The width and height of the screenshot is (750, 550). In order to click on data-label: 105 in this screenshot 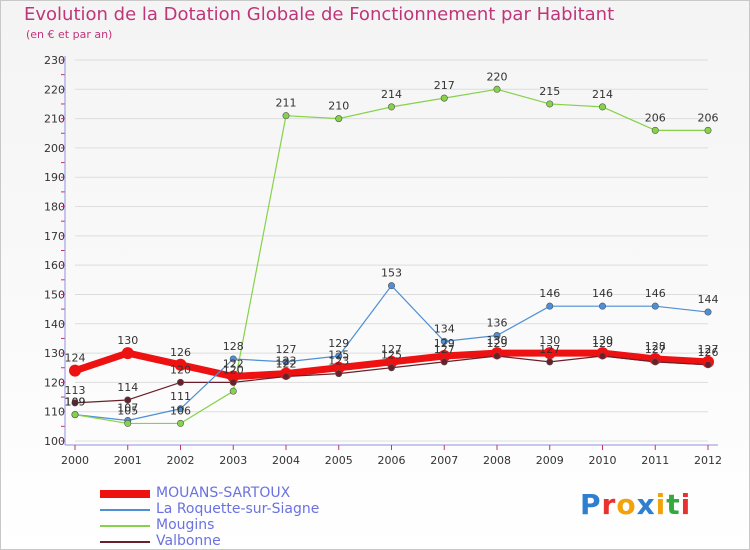, I will do `click(127, 410)`.